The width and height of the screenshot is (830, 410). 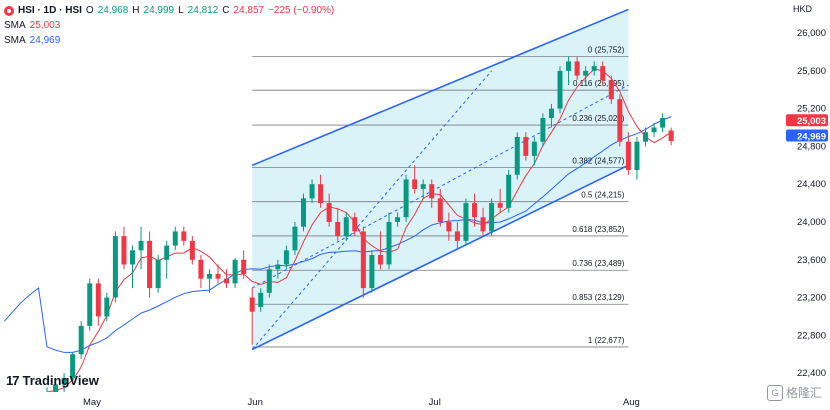 What do you see at coordinates (811, 222) in the screenshot?
I see `y-tick-label-5: 24,000` at bounding box center [811, 222].